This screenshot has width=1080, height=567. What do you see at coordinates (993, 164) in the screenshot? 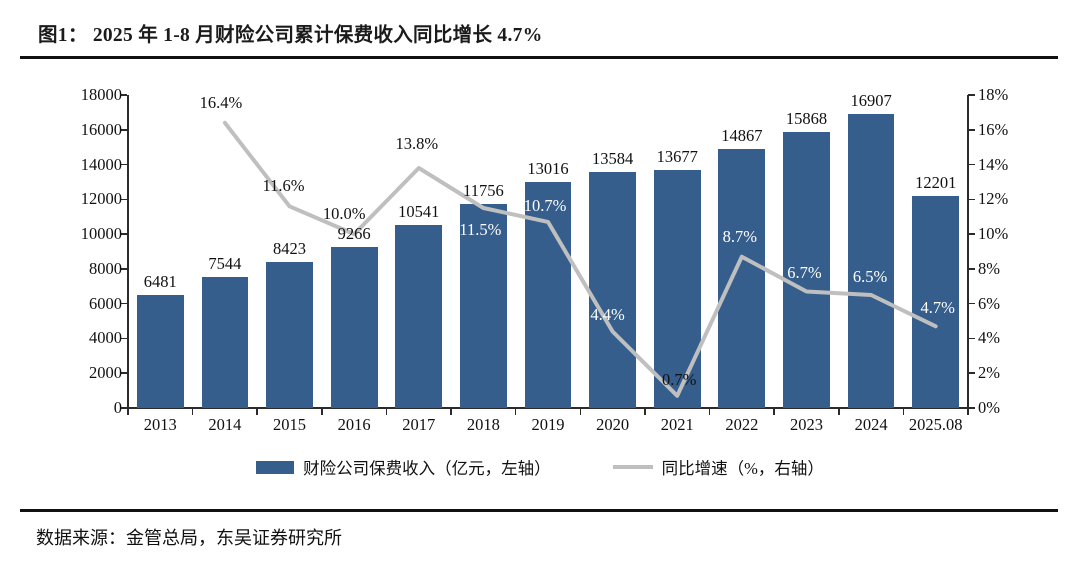
I see `right-axis-tick-label: 14%` at bounding box center [993, 164].